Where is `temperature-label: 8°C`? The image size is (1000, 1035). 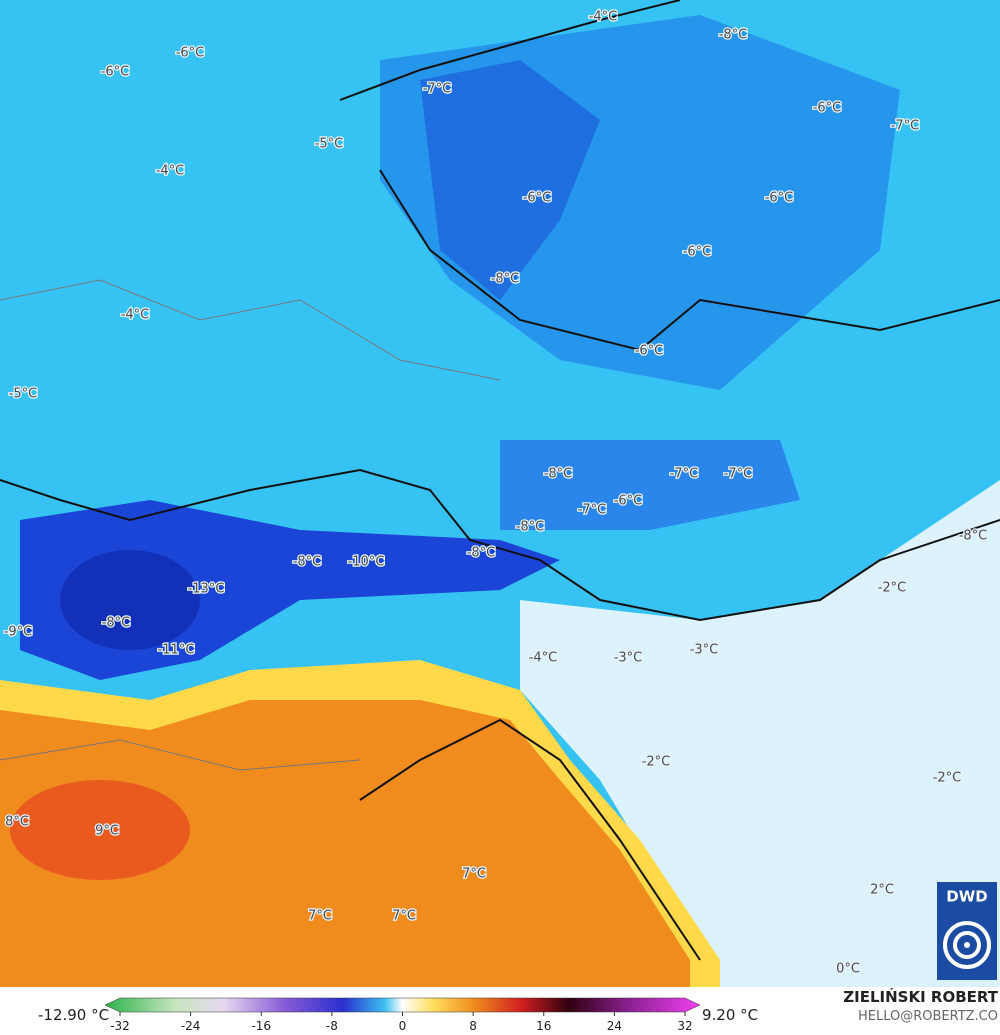
temperature-label: 8°C is located at coordinates (17, 822).